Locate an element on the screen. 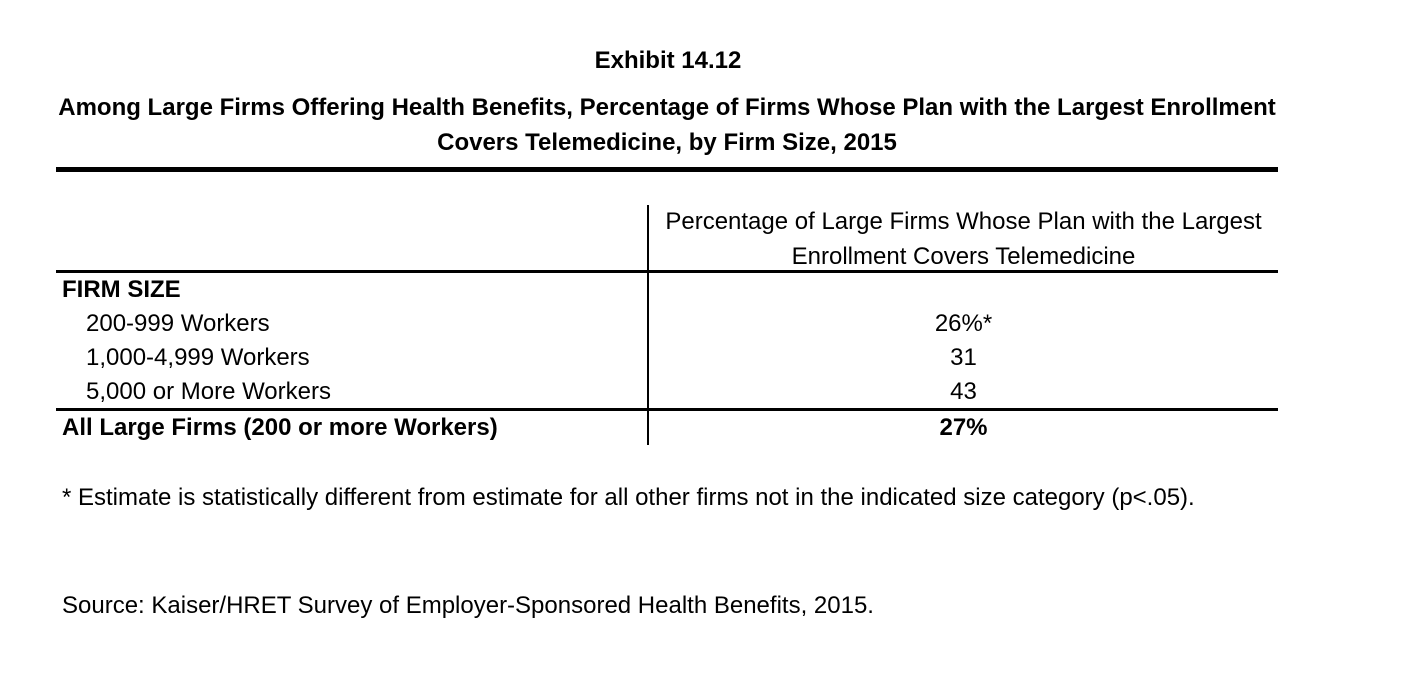  row-value: 31 is located at coordinates (963, 357).